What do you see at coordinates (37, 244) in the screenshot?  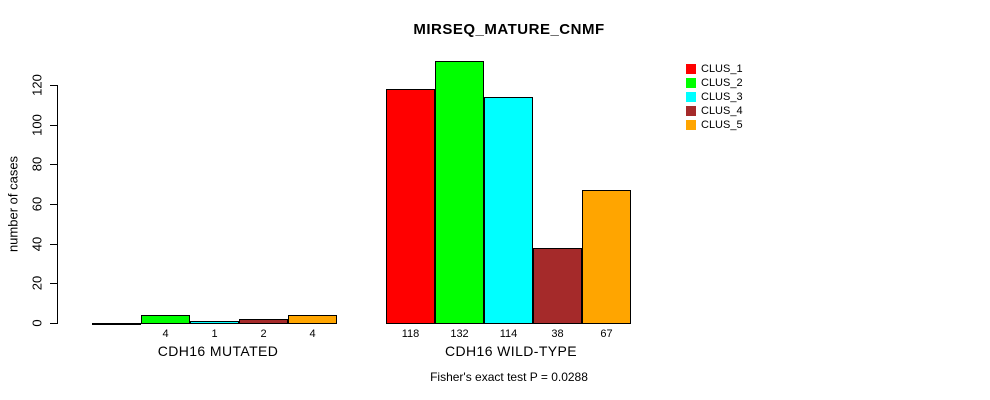 I see `y-axis-tick-label: 40` at bounding box center [37, 244].